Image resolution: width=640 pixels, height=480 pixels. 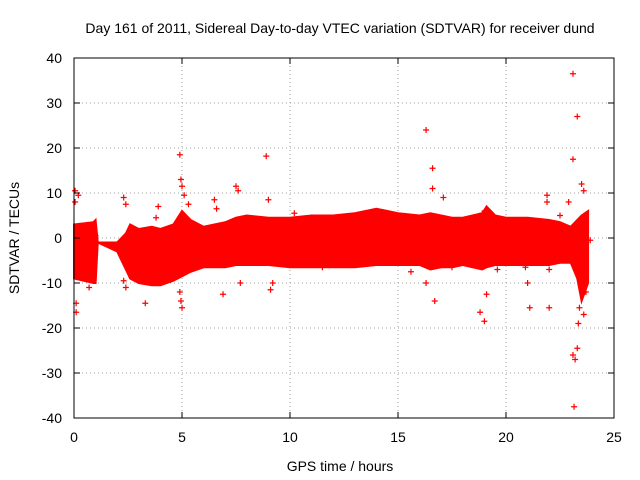 What do you see at coordinates (54, 193) in the screenshot?
I see `y-tick-label: 10` at bounding box center [54, 193].